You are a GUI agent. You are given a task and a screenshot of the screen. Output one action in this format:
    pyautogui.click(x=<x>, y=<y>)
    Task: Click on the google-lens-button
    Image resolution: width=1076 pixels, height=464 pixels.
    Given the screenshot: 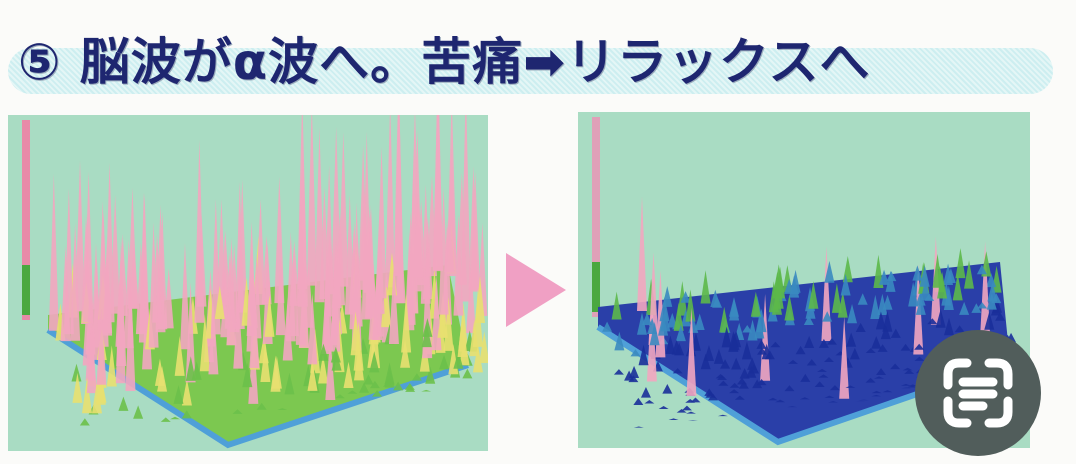 What is the action you would take?
    pyautogui.click(x=978, y=393)
    